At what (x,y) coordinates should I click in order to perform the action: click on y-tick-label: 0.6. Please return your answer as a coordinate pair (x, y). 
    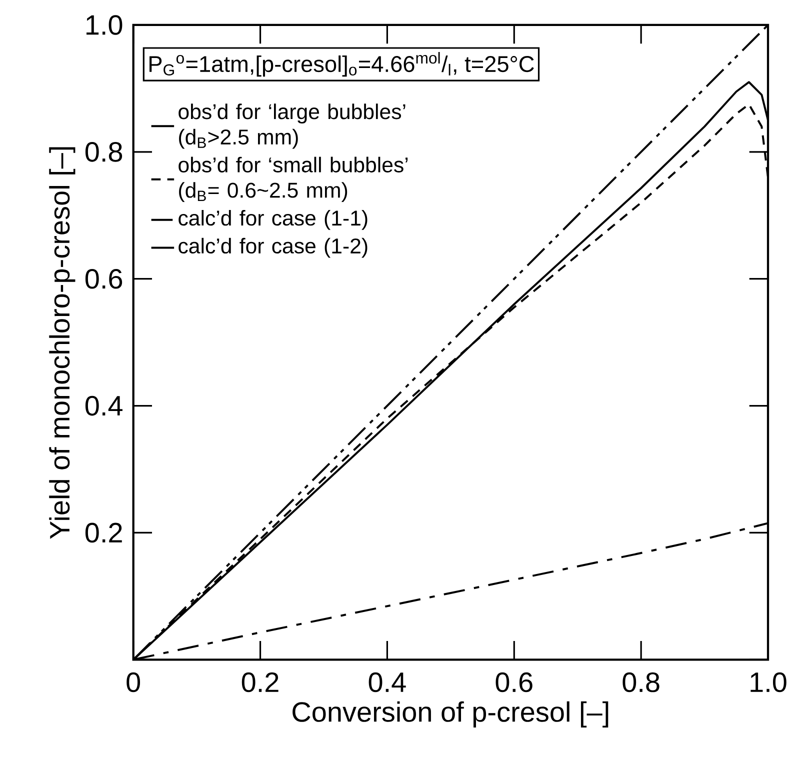
    Looking at the image, I should click on (103, 278).